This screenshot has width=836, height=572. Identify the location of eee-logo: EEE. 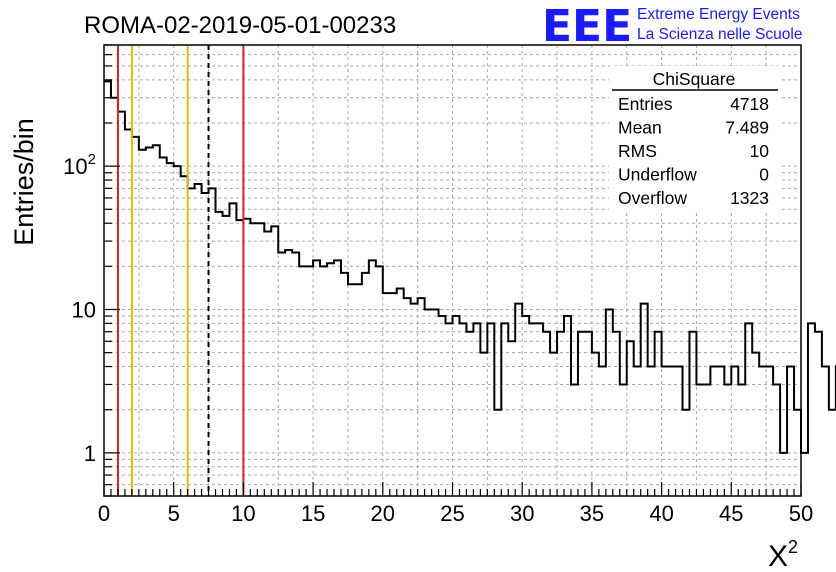
(587, 26).